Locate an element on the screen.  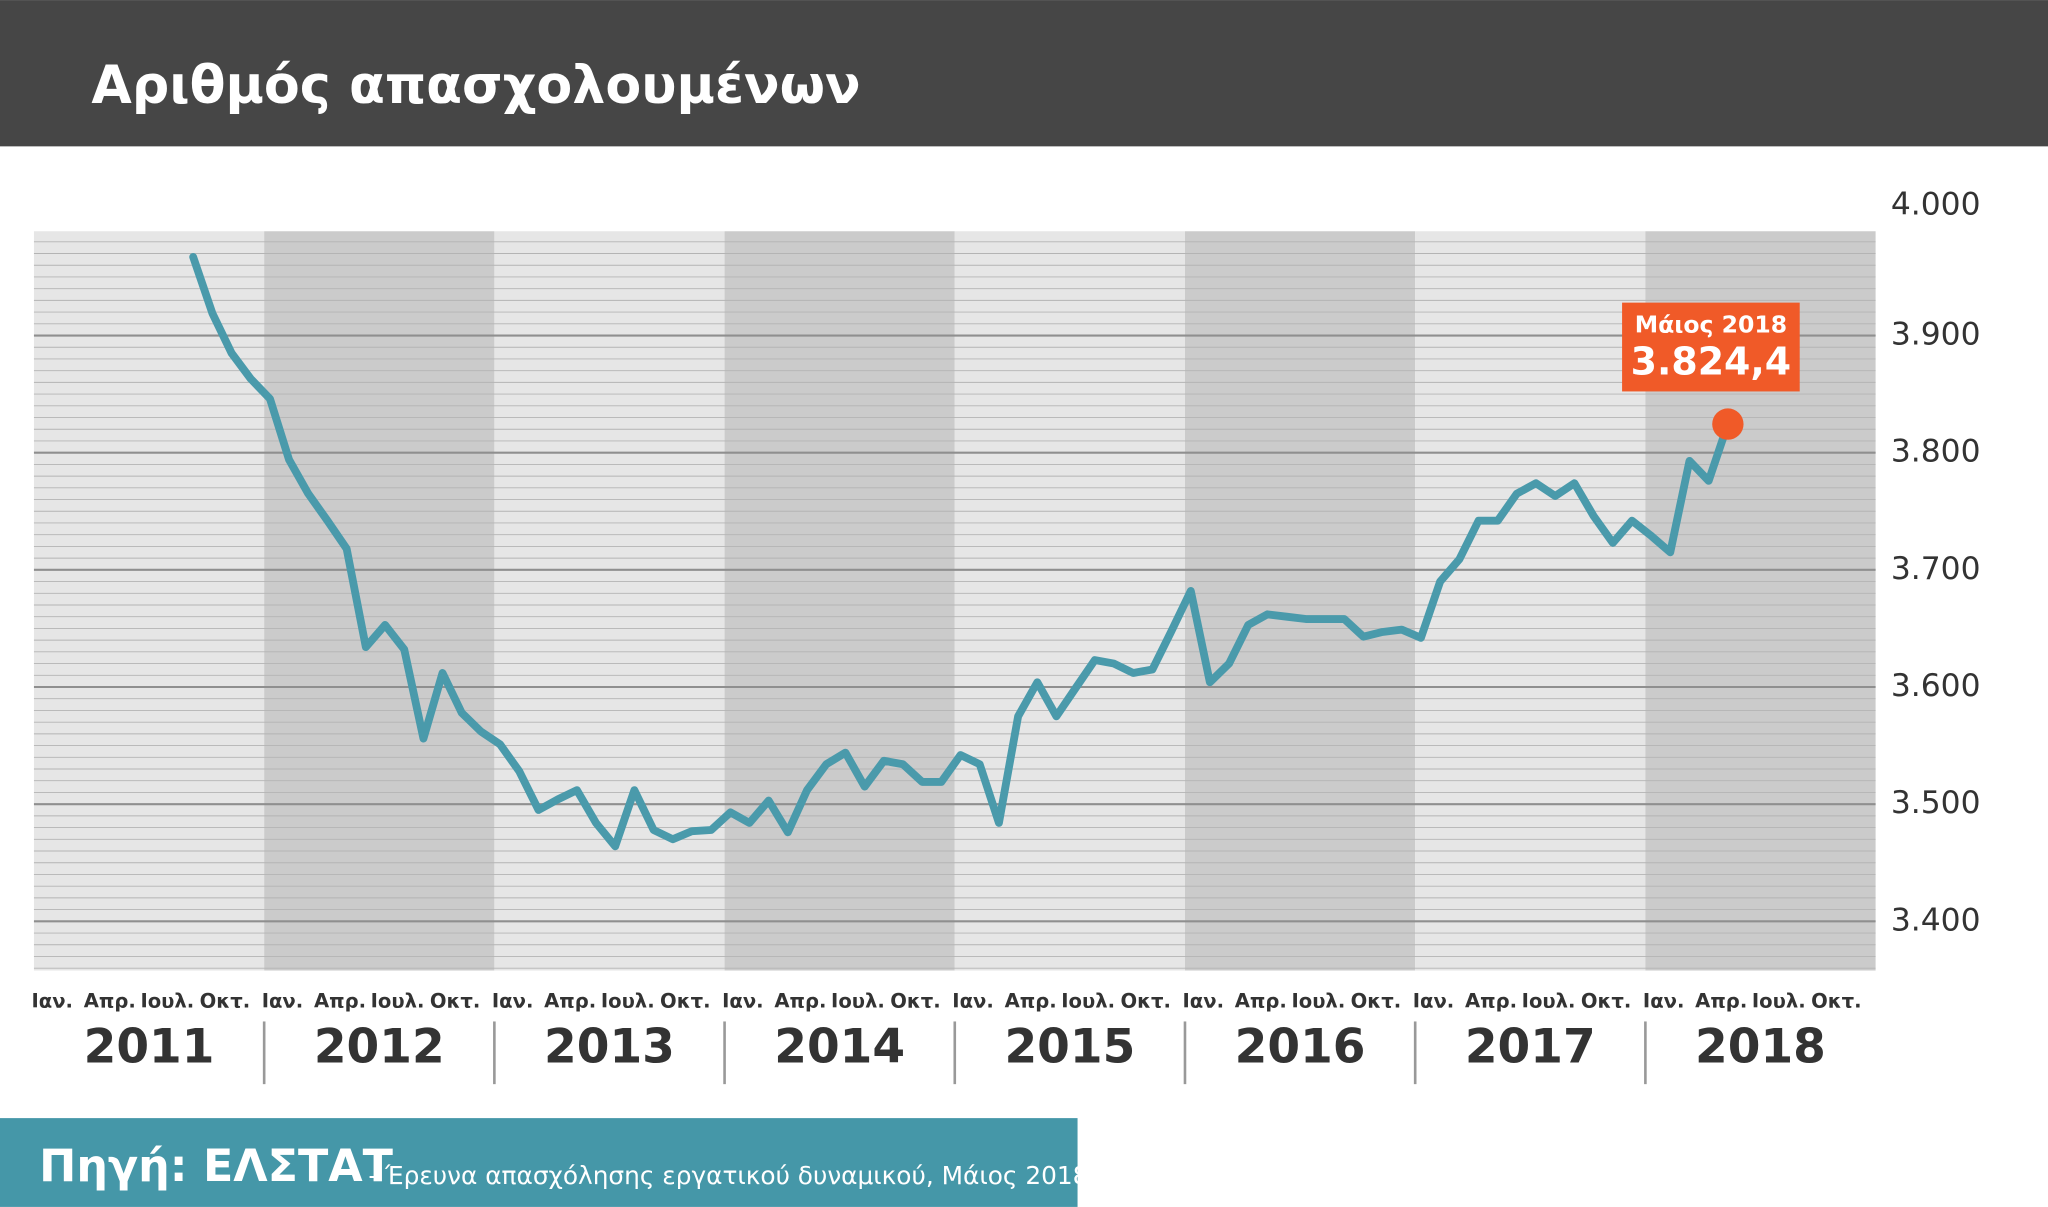
x-year-label: 2012 is located at coordinates (379, 1047).